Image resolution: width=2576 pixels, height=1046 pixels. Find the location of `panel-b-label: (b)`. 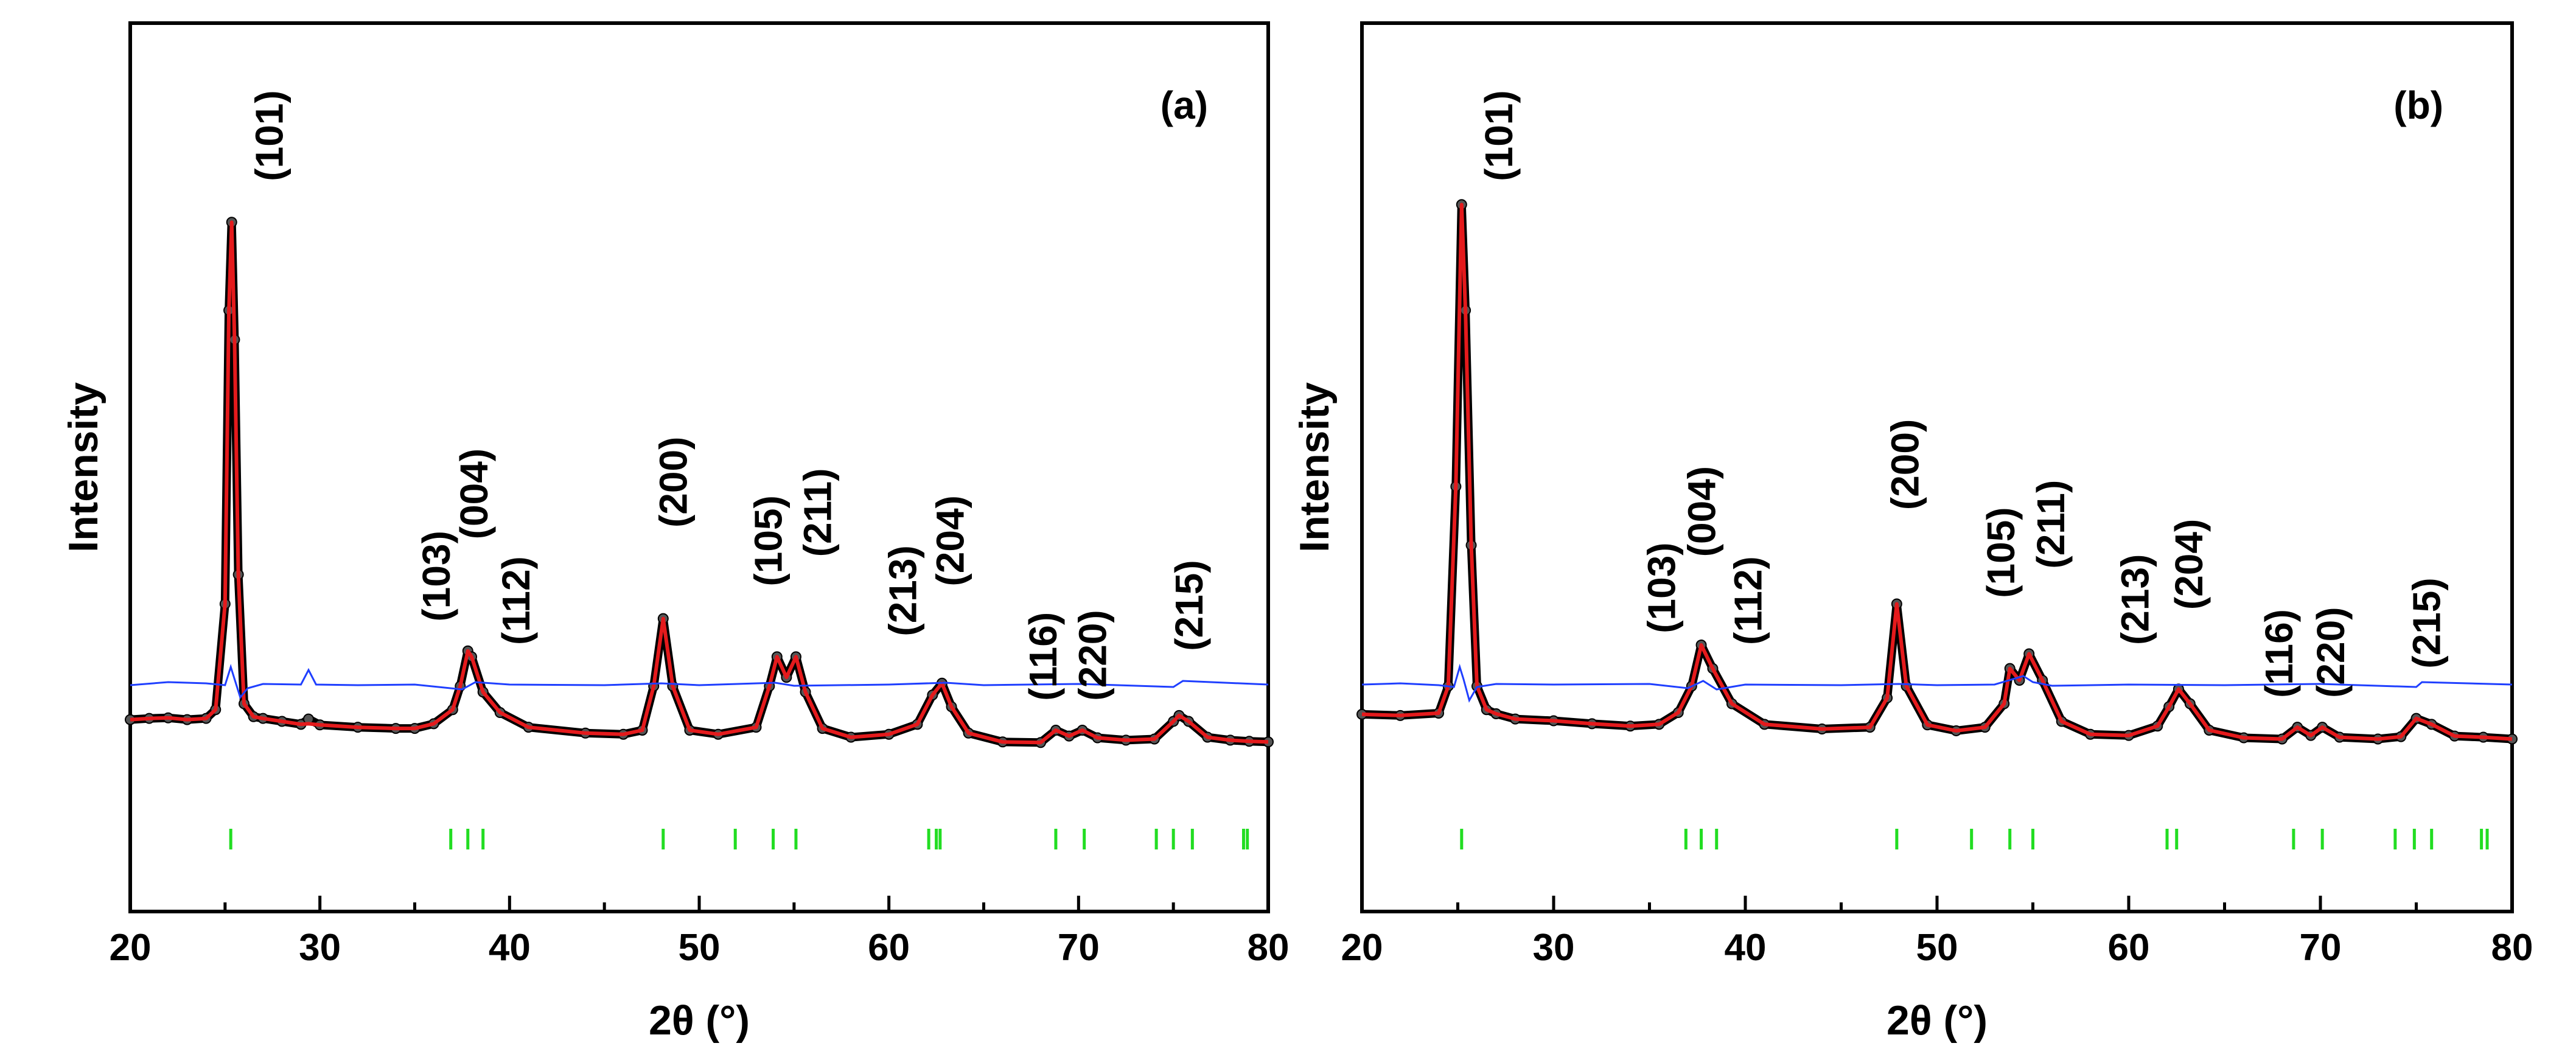

panel-b-label: (b) is located at coordinates (2418, 105).